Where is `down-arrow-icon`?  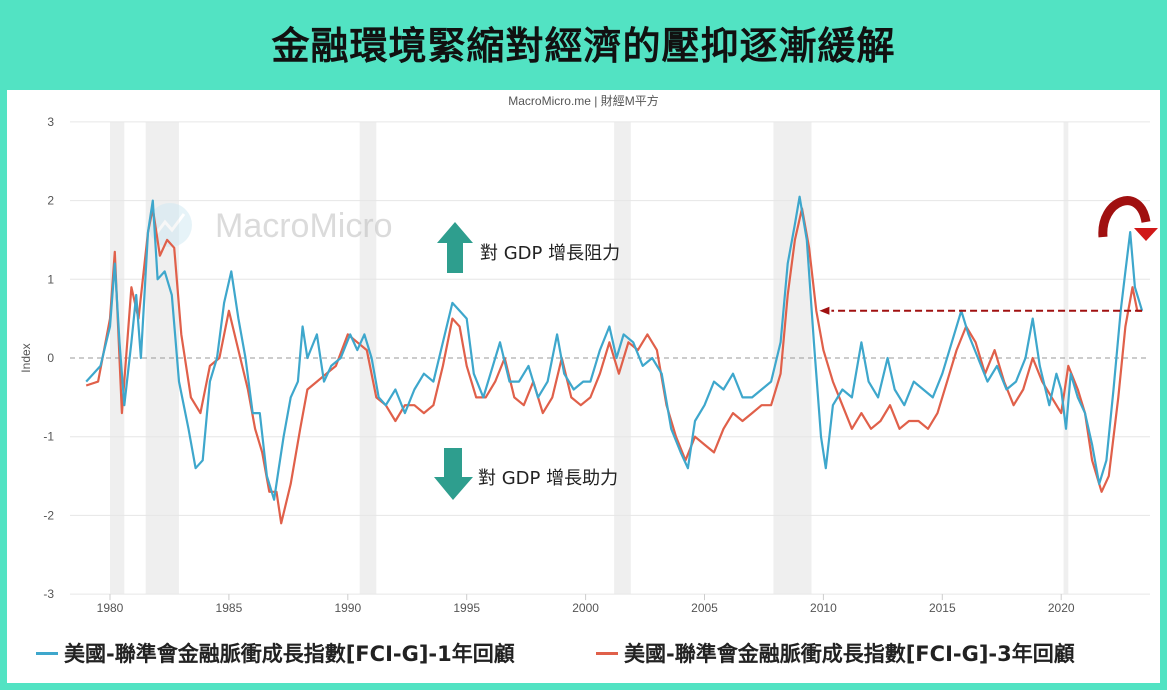
down-arrow-icon is located at coordinates (453, 474).